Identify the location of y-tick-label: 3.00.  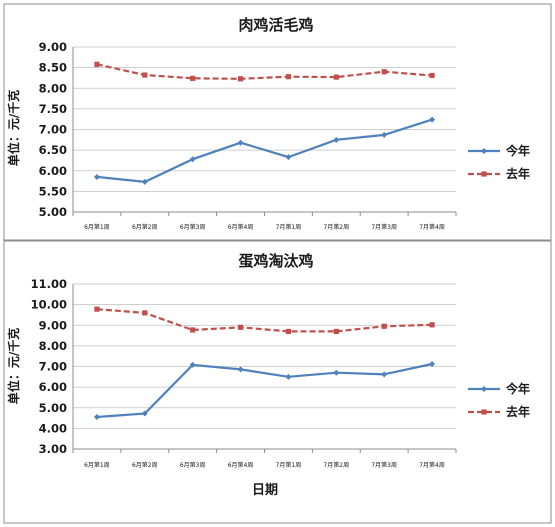
(53, 449).